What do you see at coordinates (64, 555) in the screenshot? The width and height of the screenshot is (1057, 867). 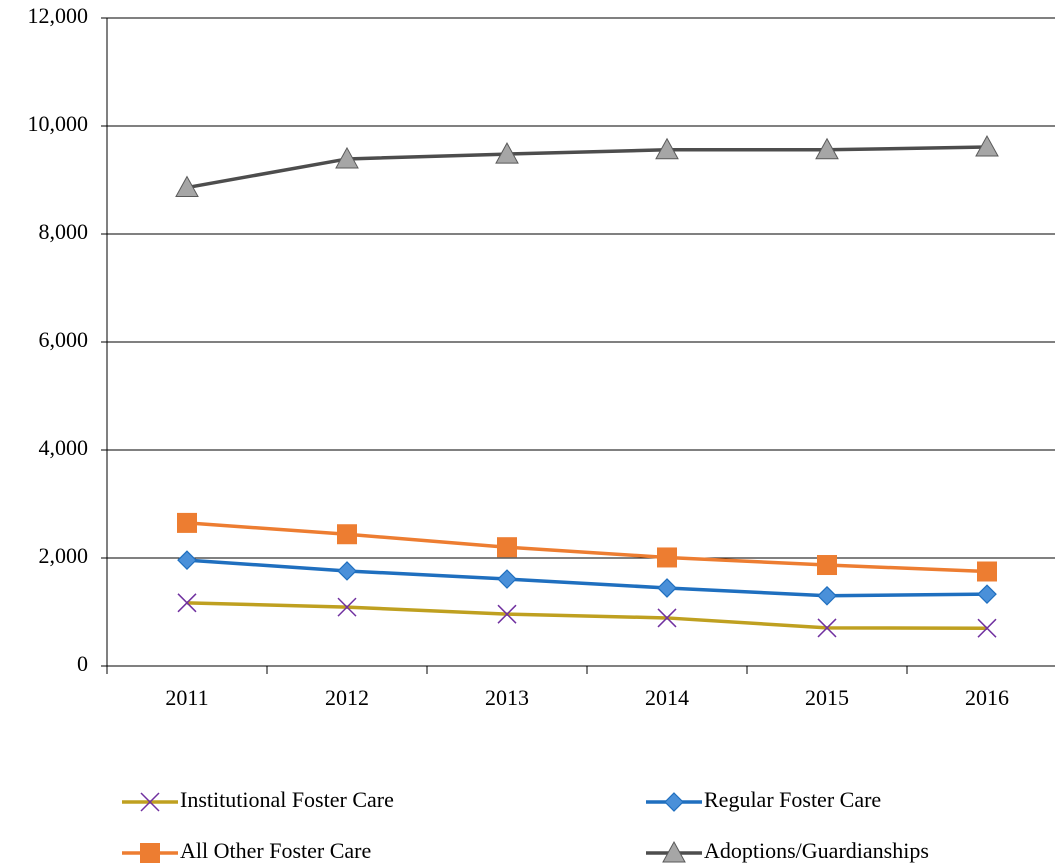 I see `y-tick-label: 2,000` at bounding box center [64, 555].